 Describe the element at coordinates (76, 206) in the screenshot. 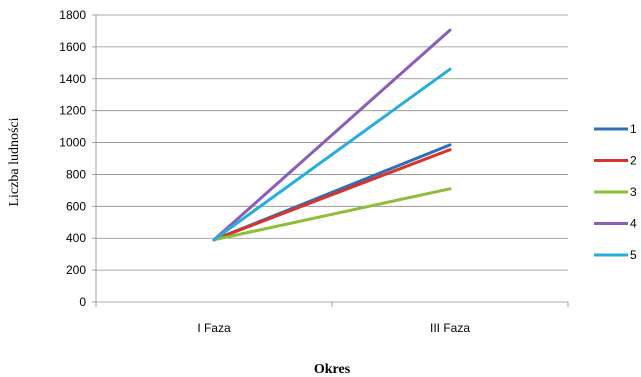

I see `y-tick-label: 600` at that location.